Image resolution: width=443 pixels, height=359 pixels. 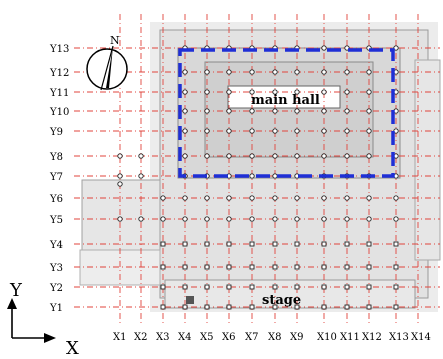 I want to click on x-label-x13: X13, so click(x=399, y=337).